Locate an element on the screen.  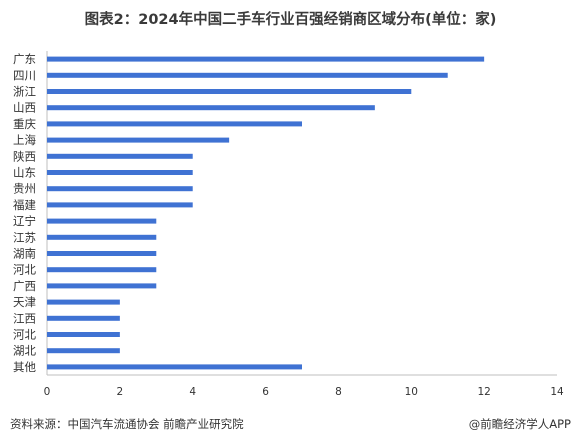
x-tick-label-7: 12 is located at coordinates (483, 392).